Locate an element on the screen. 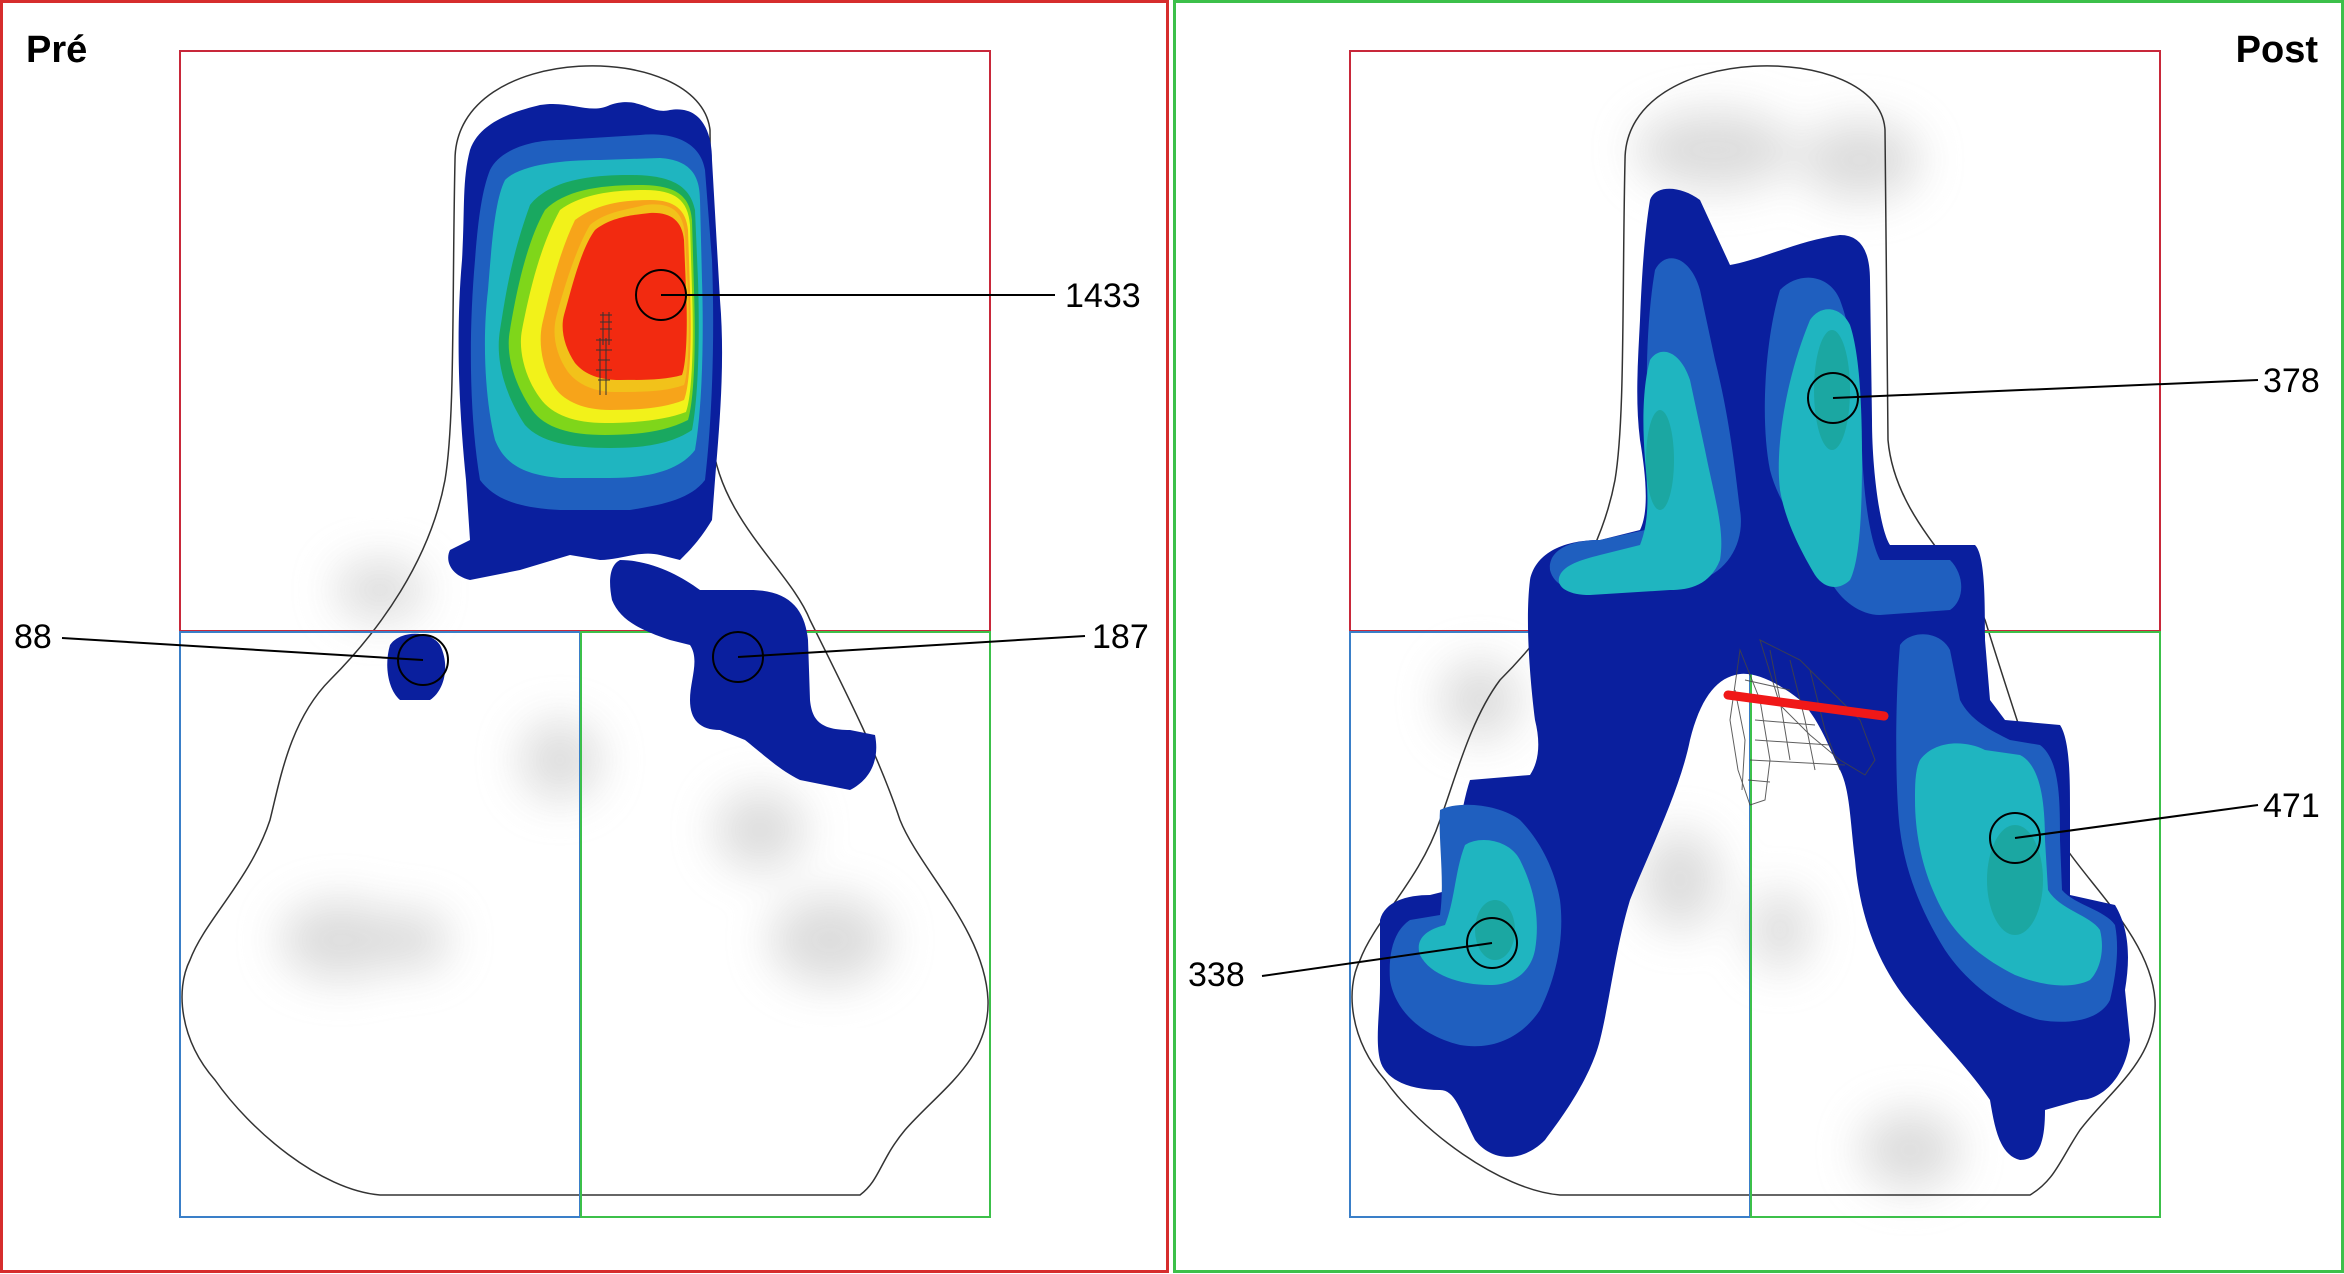 Image resolution: width=2344 pixels, height=1274 pixels. pre-sensor-glyph is located at coordinates (604, 353).